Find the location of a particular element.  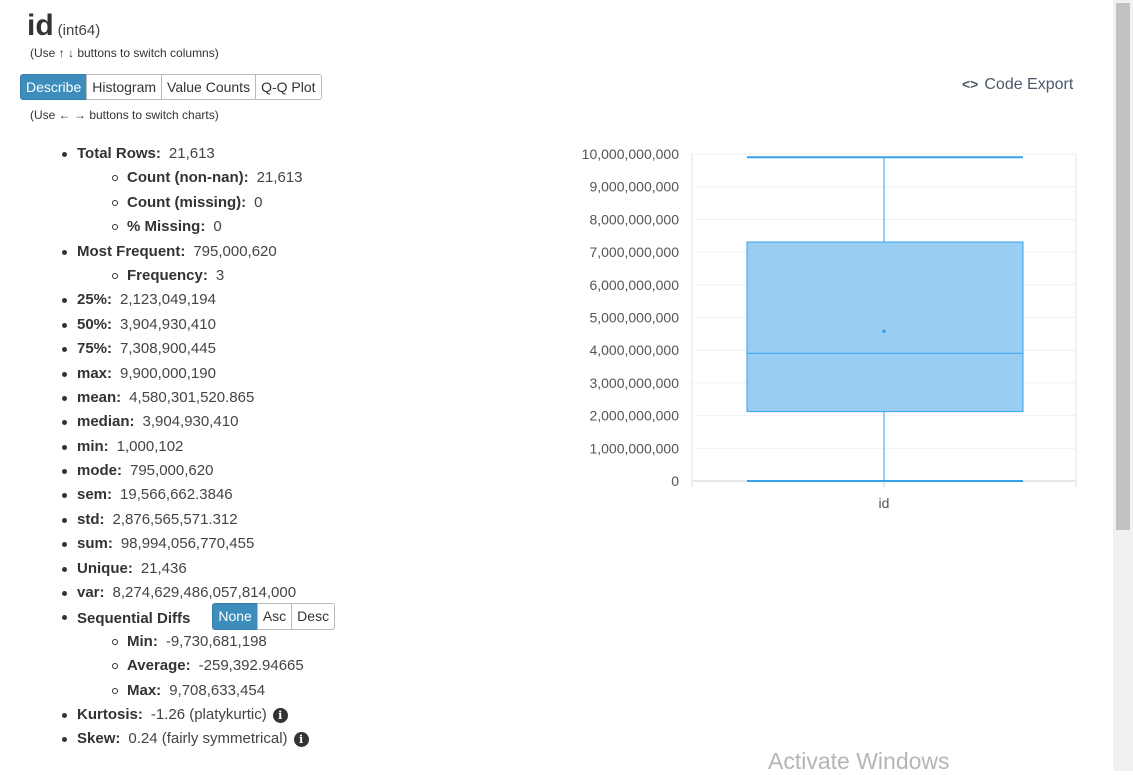

stat-label: 25%: is located at coordinates (95, 300).